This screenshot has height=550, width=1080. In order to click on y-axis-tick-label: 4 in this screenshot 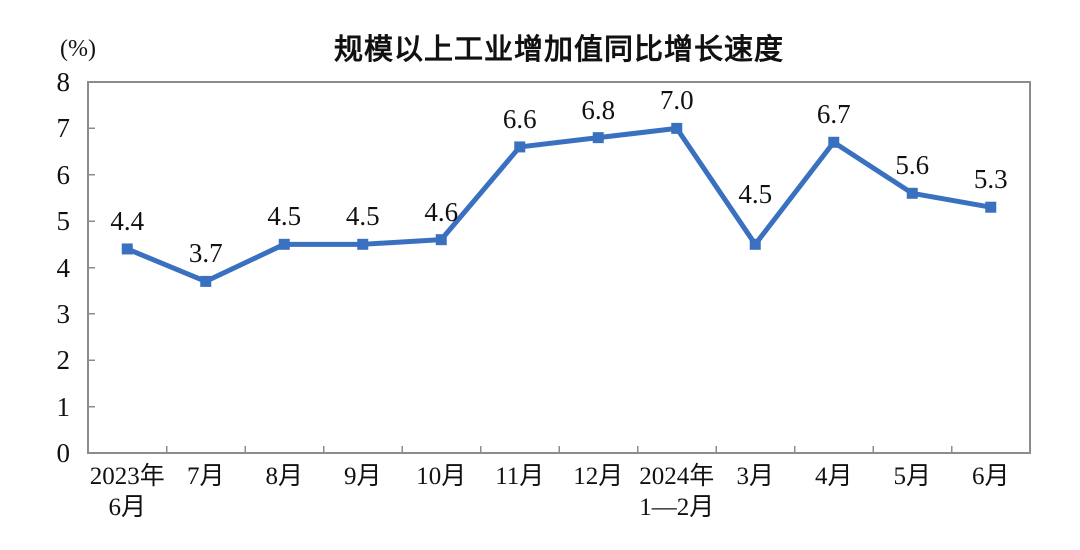, I will do `click(63, 267)`.